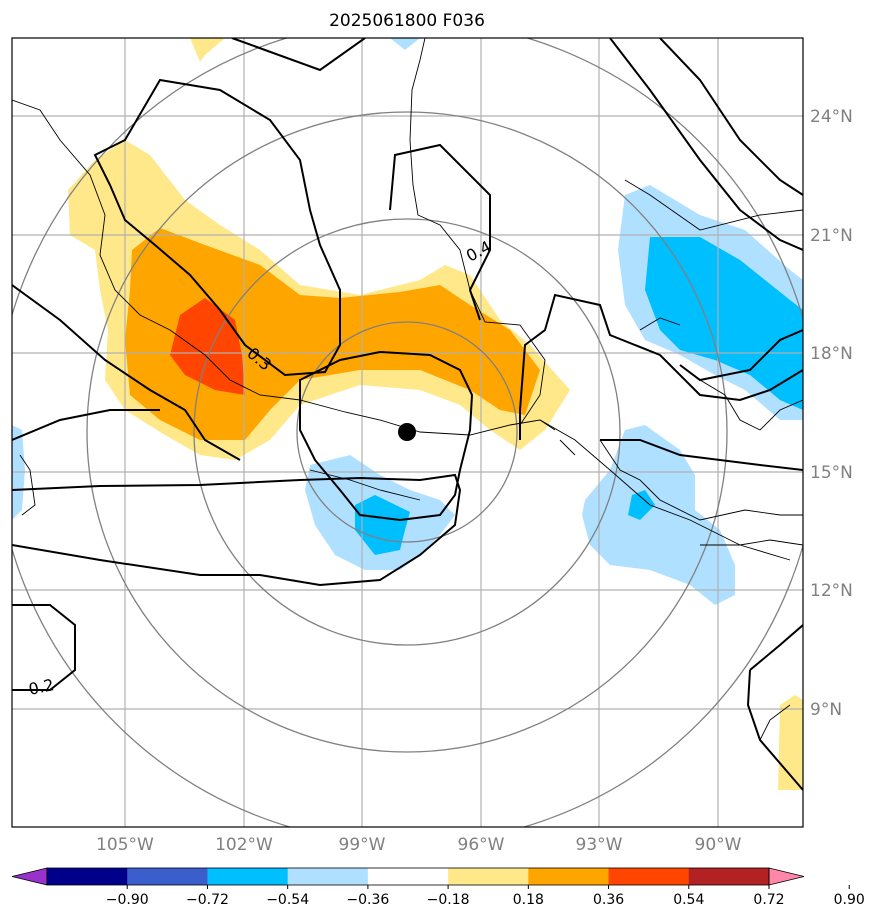  What do you see at coordinates (207, 50) in the screenshot?
I see `shading-positive-top` at bounding box center [207, 50].